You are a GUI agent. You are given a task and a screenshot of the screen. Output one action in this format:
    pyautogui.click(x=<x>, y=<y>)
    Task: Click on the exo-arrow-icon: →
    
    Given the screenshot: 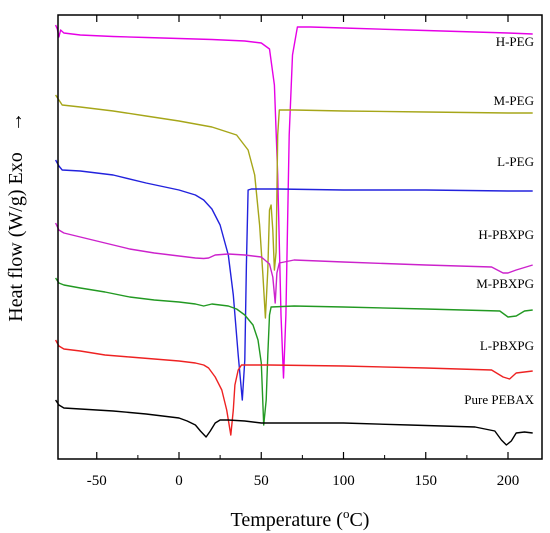 What is the action you would take?
    pyautogui.click(x=16, y=122)
    